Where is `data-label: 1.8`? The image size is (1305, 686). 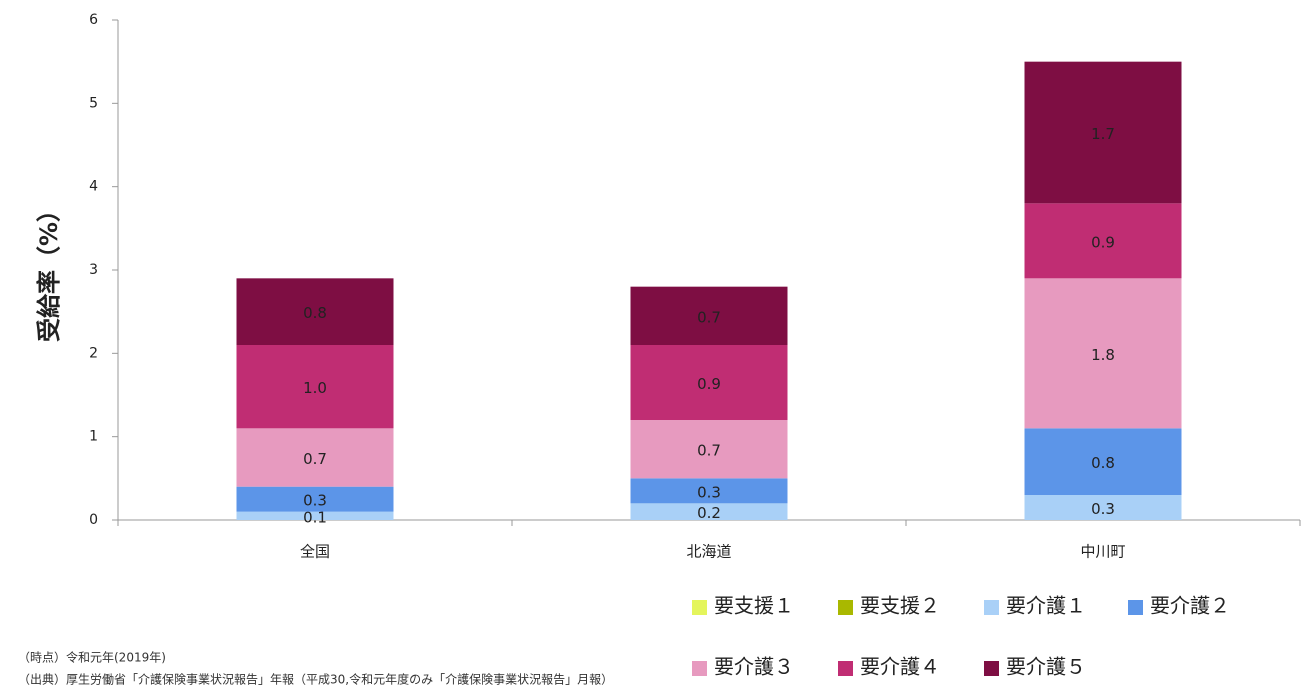 data-label: 1.8 is located at coordinates (1103, 355).